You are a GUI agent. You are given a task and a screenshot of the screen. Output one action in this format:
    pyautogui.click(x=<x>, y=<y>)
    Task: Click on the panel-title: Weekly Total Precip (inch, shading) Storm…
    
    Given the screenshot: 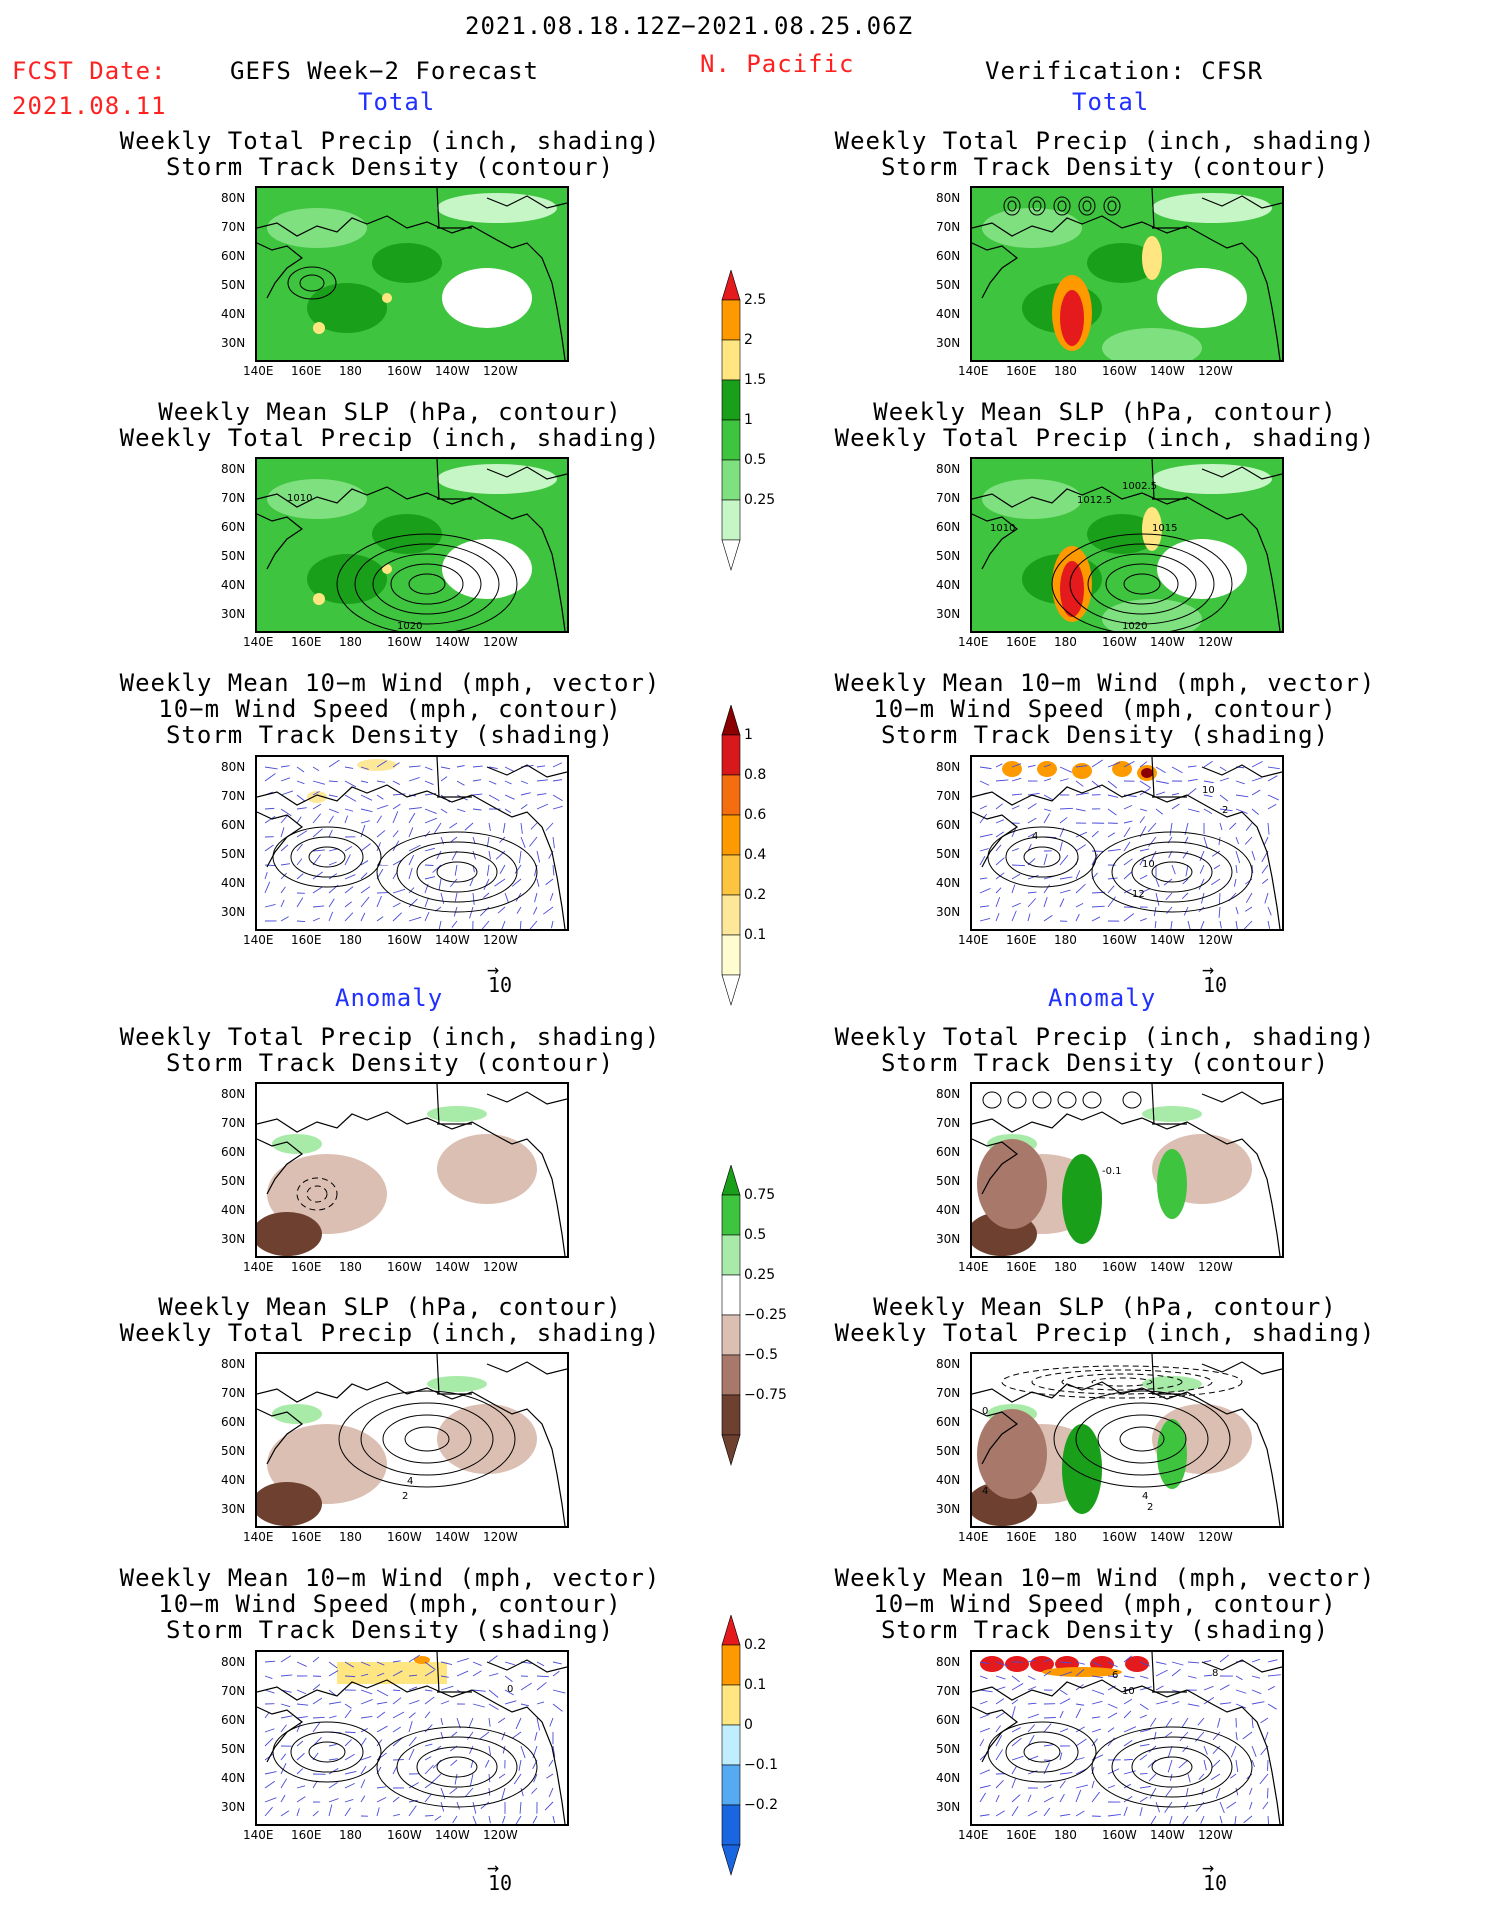 What is the action you would take?
    pyautogui.click(x=390, y=154)
    